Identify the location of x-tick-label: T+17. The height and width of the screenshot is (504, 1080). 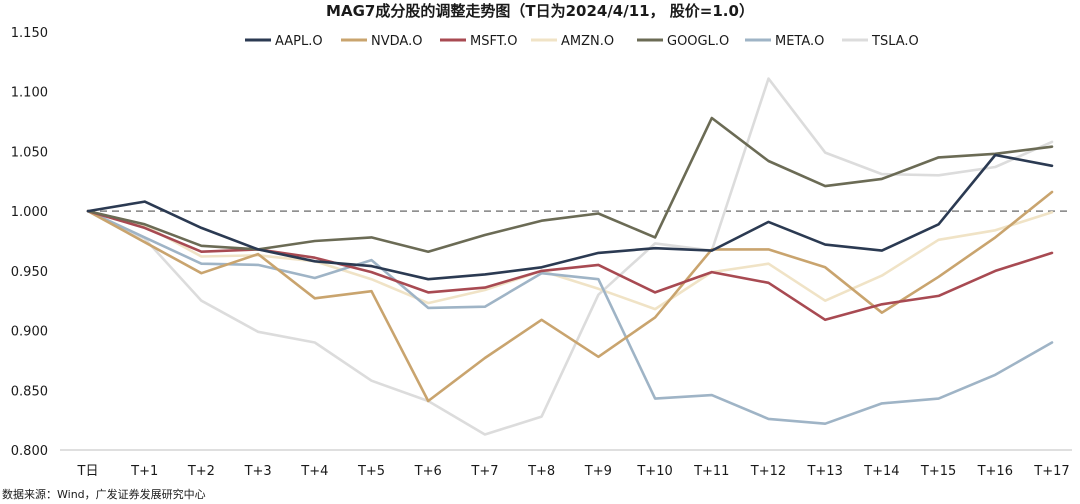
(1051, 471).